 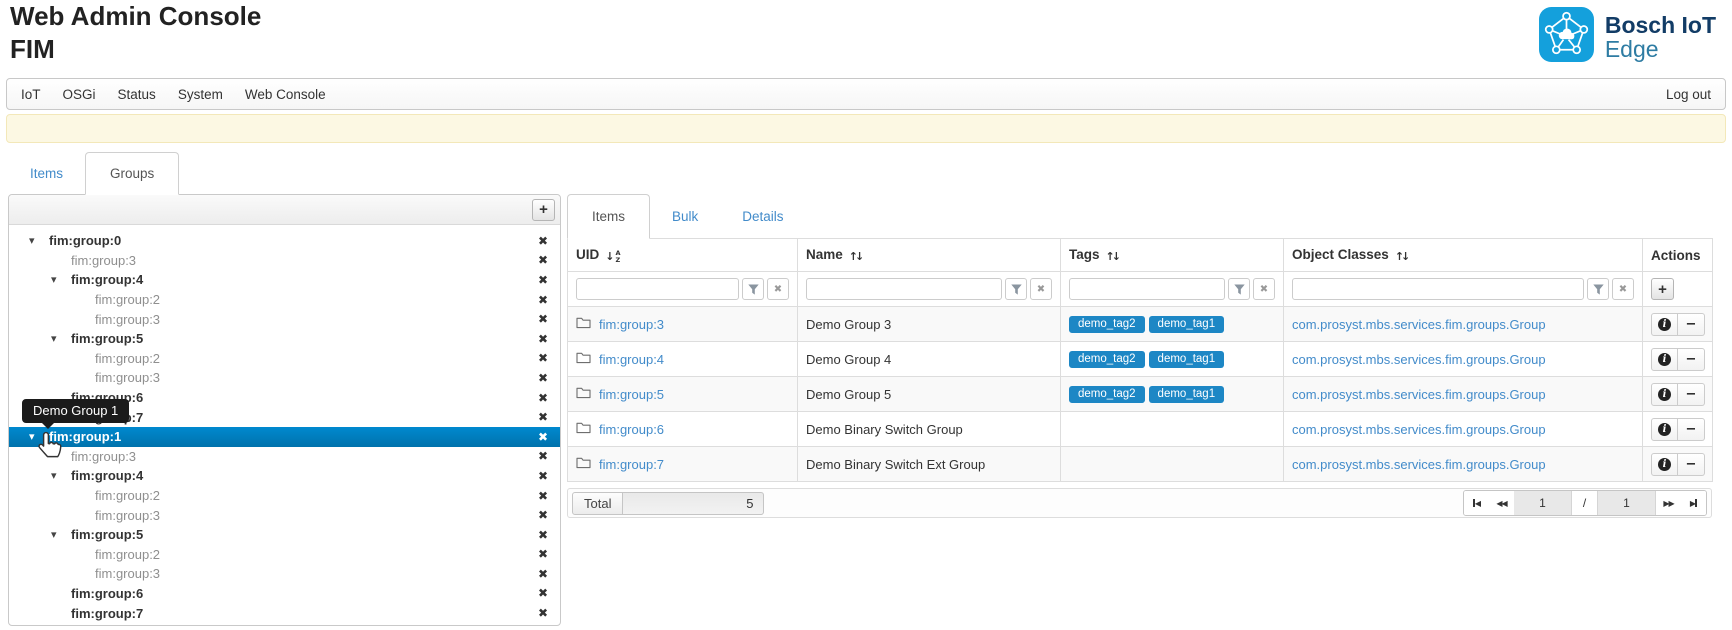 I want to click on detail-tab-details: Details, so click(x=763, y=216).